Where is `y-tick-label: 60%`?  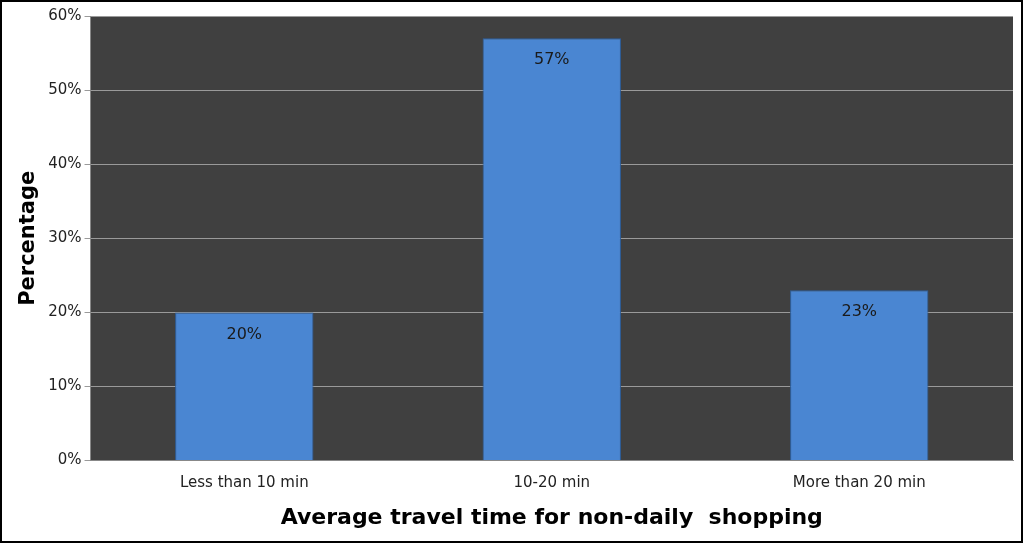 y-tick-label: 60% is located at coordinates (65, 14).